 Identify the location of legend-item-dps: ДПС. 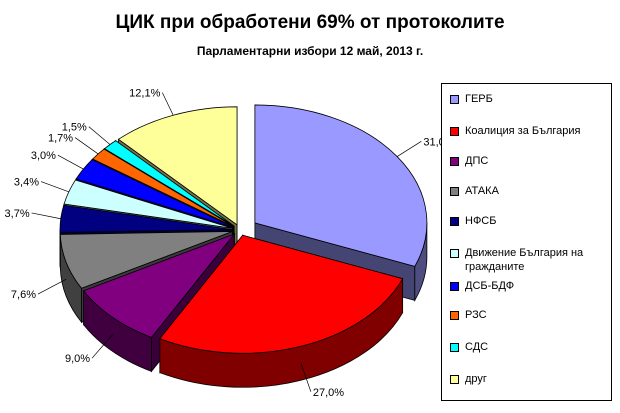
(528, 161).